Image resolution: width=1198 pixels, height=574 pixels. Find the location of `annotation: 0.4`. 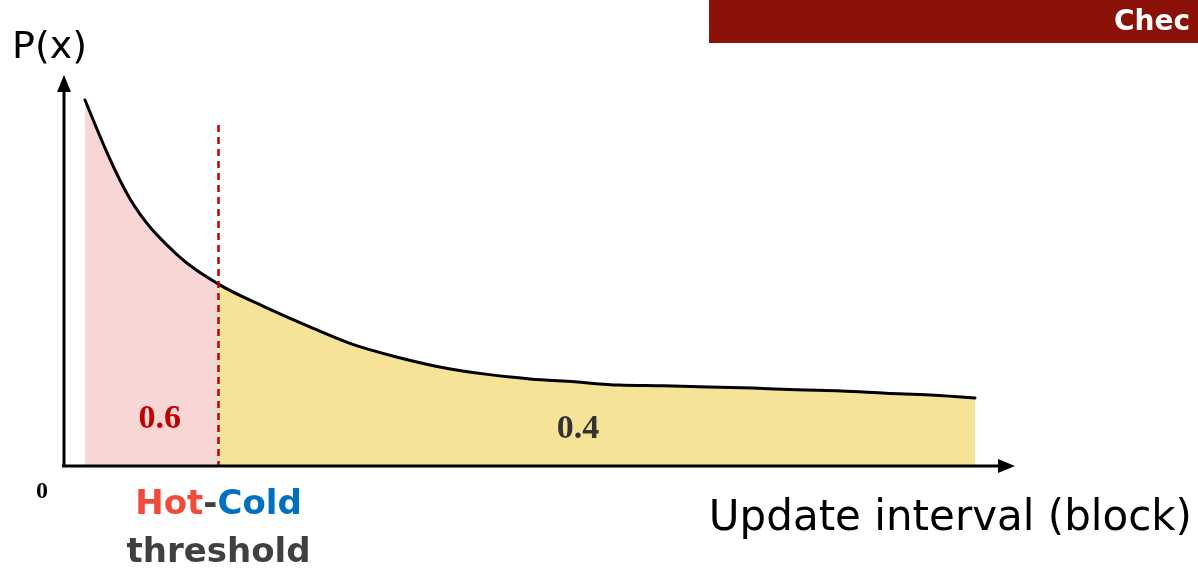

annotation: 0.4 is located at coordinates (578, 426).